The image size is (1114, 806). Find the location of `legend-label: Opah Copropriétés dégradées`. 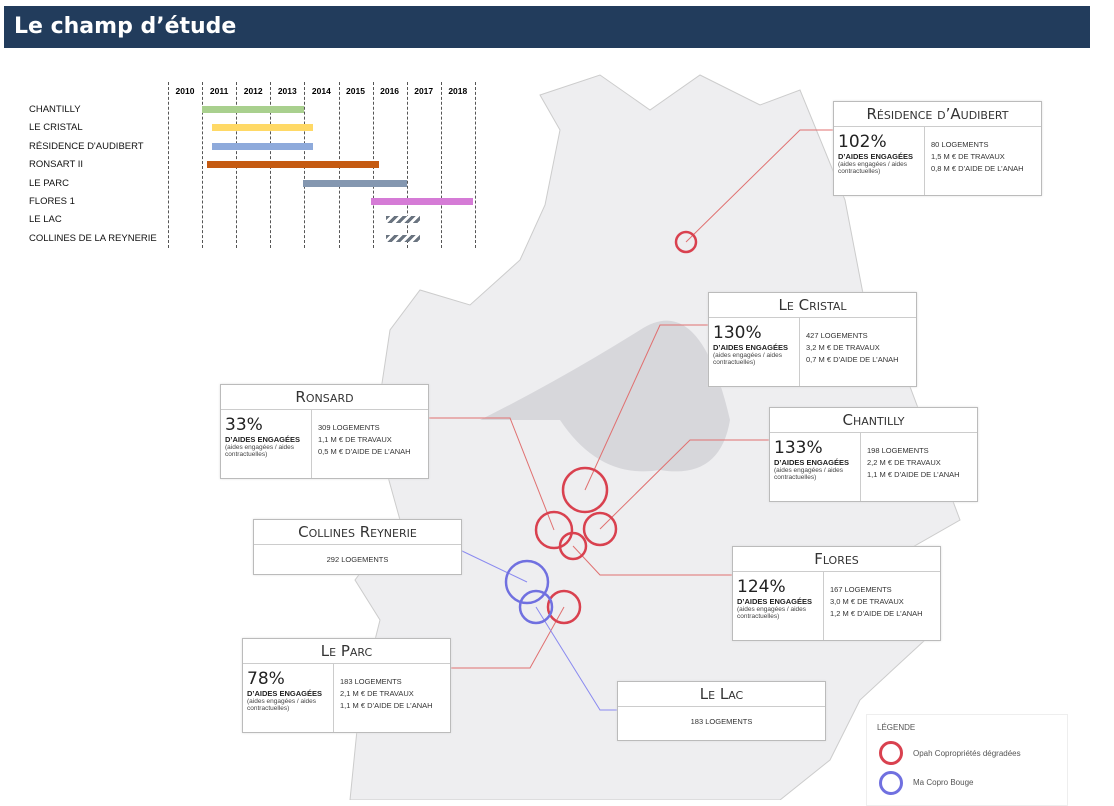

legend-label: Opah Copropriétés dégradées is located at coordinates (967, 753).